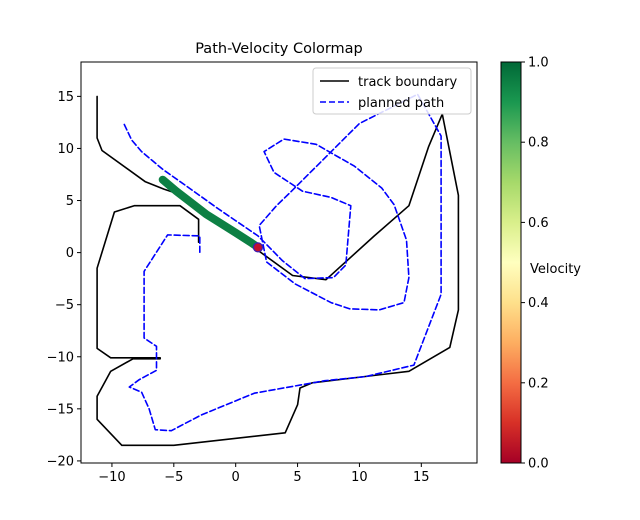 The width and height of the screenshot is (640, 520). I want to click on y-axis-ticks: −20 −15 −10 −5 0 5 10 15, so click(64, 279).